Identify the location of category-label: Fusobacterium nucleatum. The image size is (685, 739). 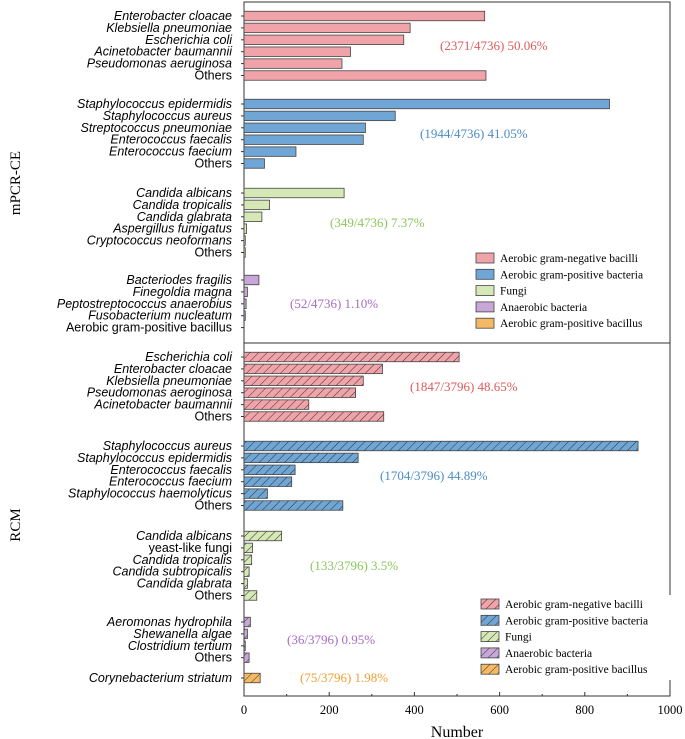
(160, 316).